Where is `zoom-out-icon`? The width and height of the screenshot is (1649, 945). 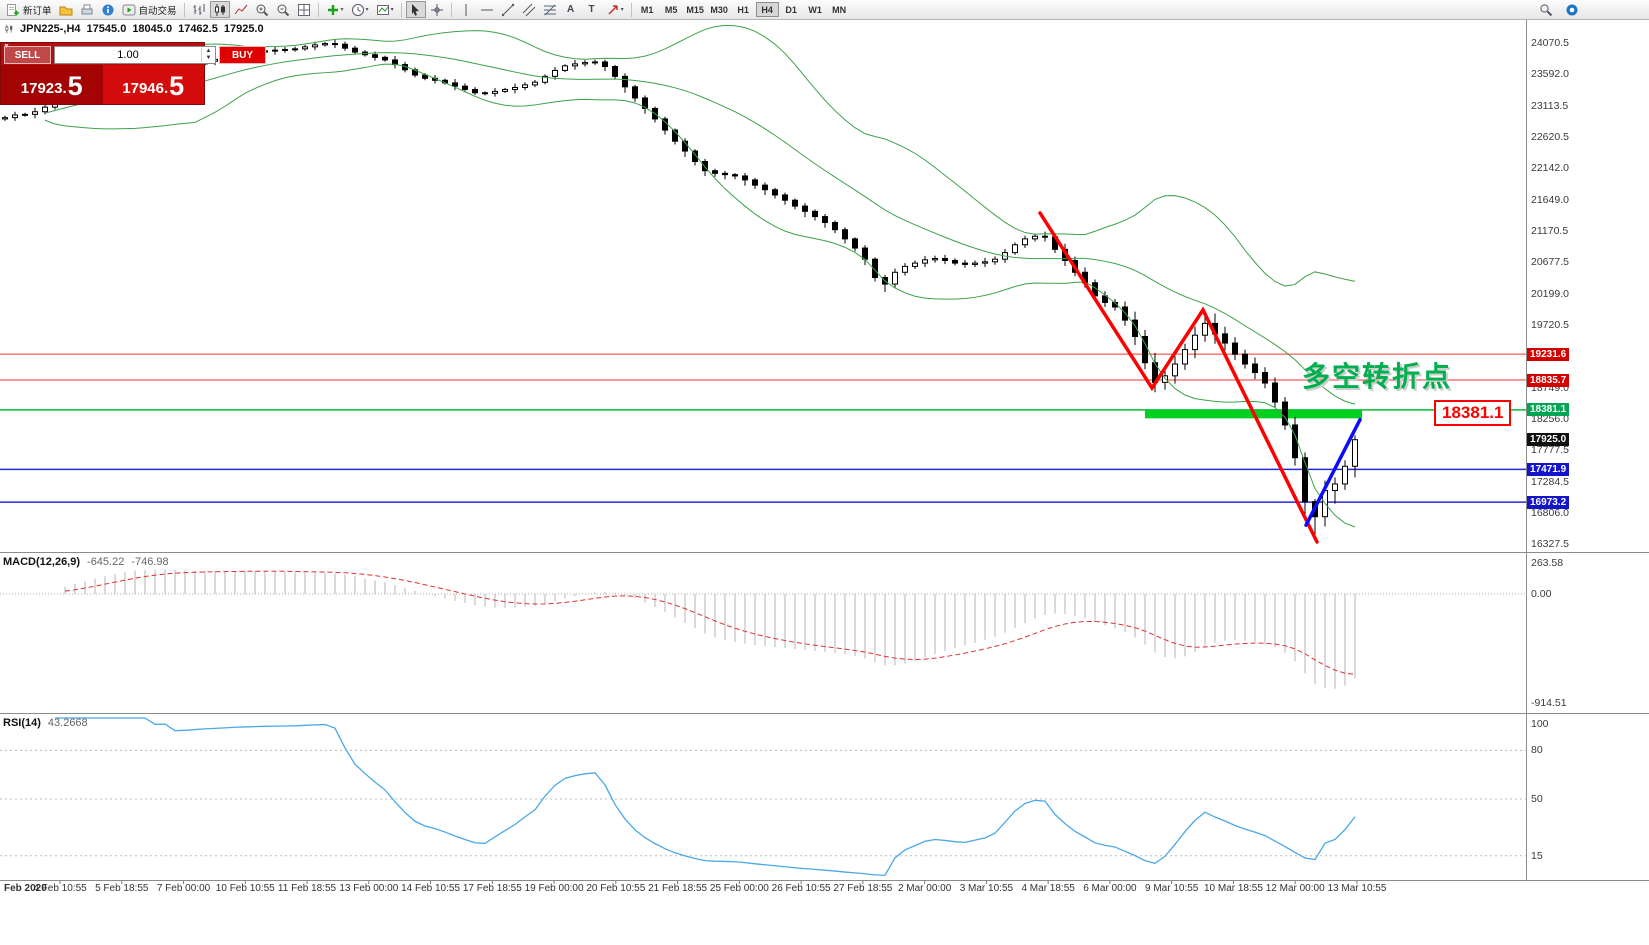
zoom-out-icon is located at coordinates (283, 10).